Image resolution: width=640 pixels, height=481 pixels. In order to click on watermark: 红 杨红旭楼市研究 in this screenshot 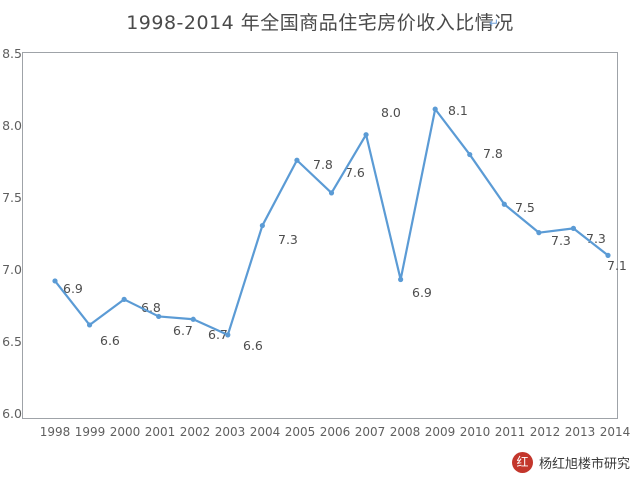, I will do `click(570, 462)`.